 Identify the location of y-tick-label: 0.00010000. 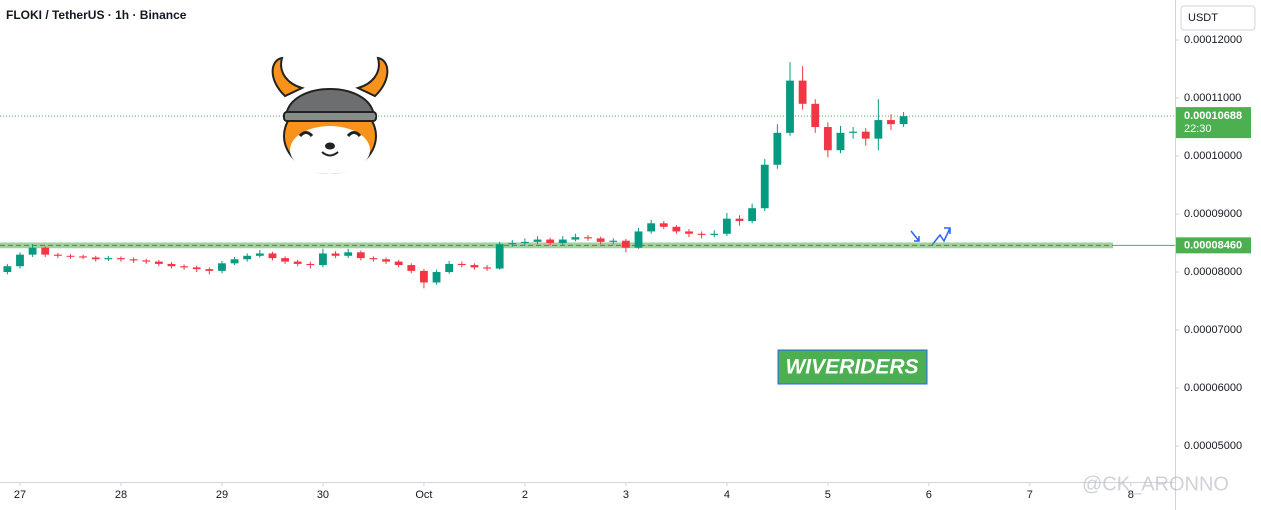
(1213, 156).